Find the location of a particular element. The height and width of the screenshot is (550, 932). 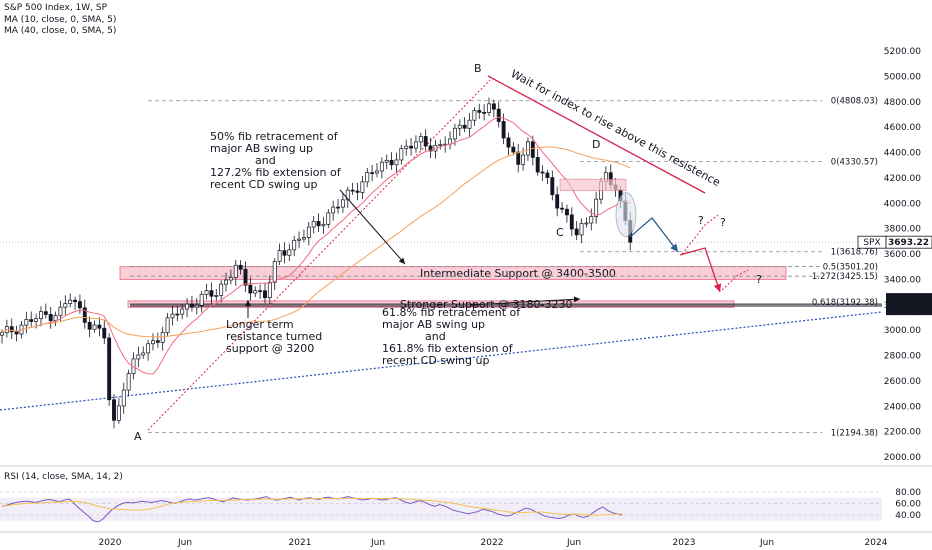

x-tick-label: Jun is located at coordinates (184, 543).